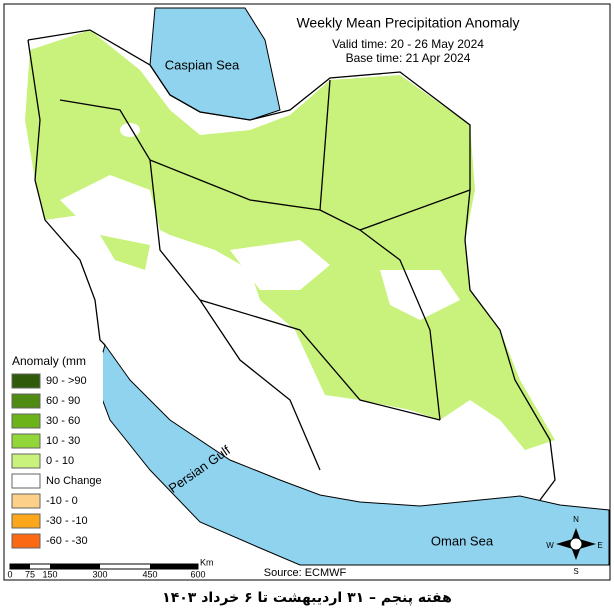  I want to click on legend-label: 60 - 90, so click(63, 401).